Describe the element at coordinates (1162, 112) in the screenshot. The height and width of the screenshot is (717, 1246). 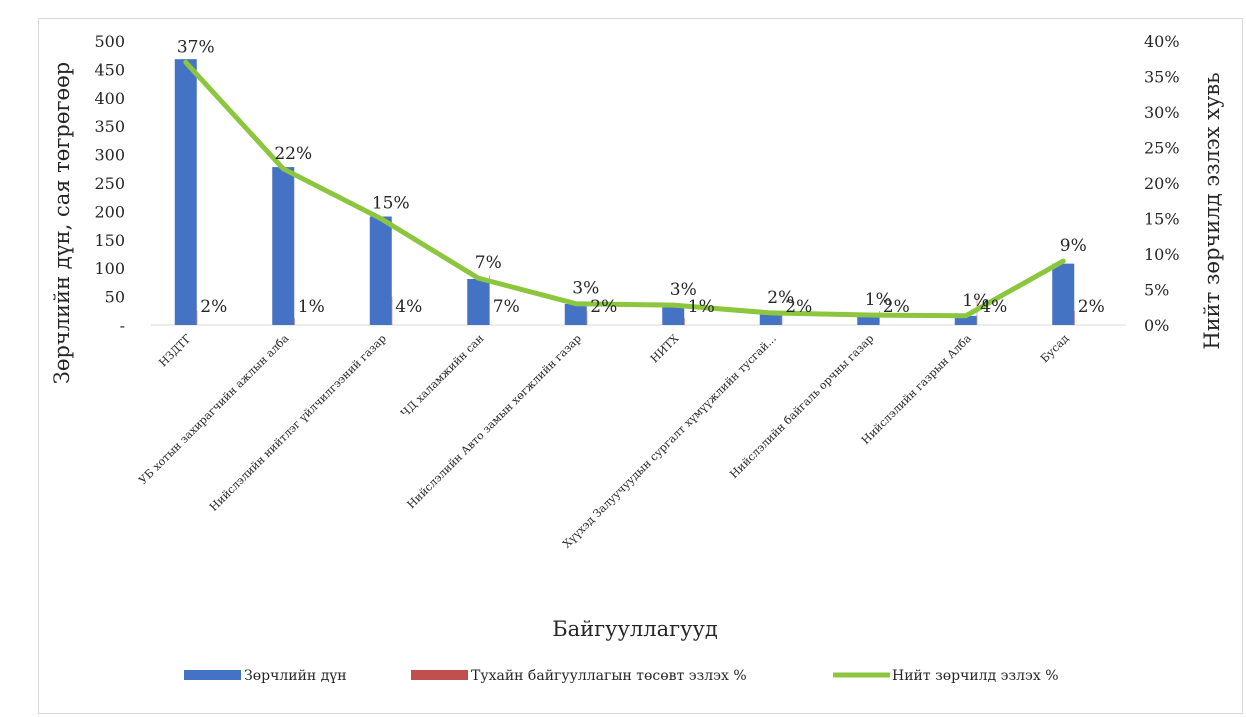
I see `y2-tick-label: 30%` at that location.